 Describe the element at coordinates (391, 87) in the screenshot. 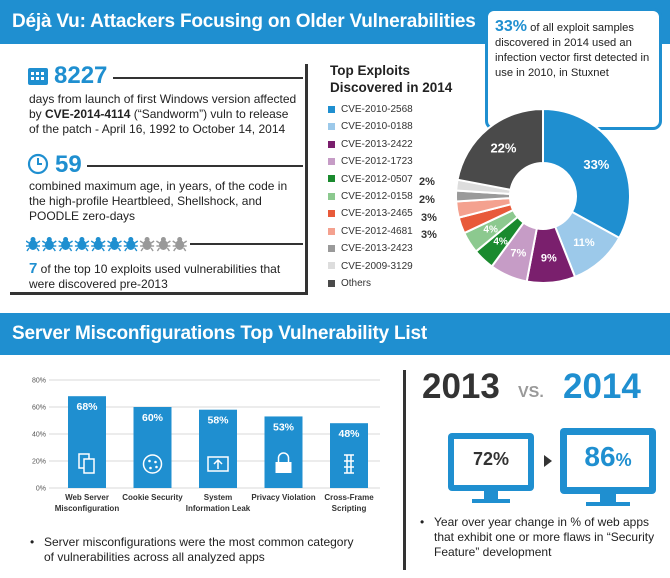

I see `exploits-title-line2: Discovered in 2014` at that location.